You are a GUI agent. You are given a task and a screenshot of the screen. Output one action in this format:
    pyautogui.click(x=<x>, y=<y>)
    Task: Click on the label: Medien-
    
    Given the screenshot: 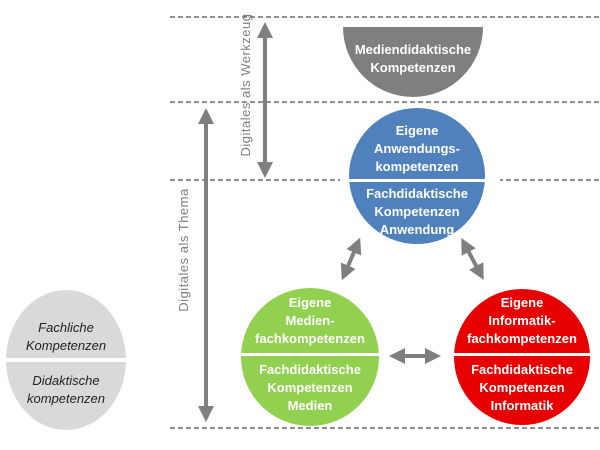 What is the action you would take?
    pyautogui.click(x=309, y=320)
    